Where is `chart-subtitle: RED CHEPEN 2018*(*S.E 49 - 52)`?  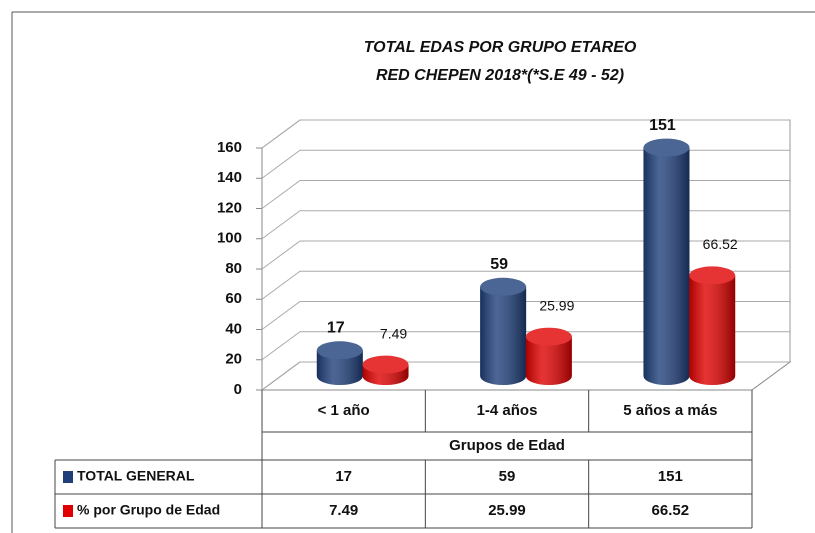
chart-subtitle: RED CHEPEN 2018*(*S.E 49 - 52) is located at coordinates (500, 75).